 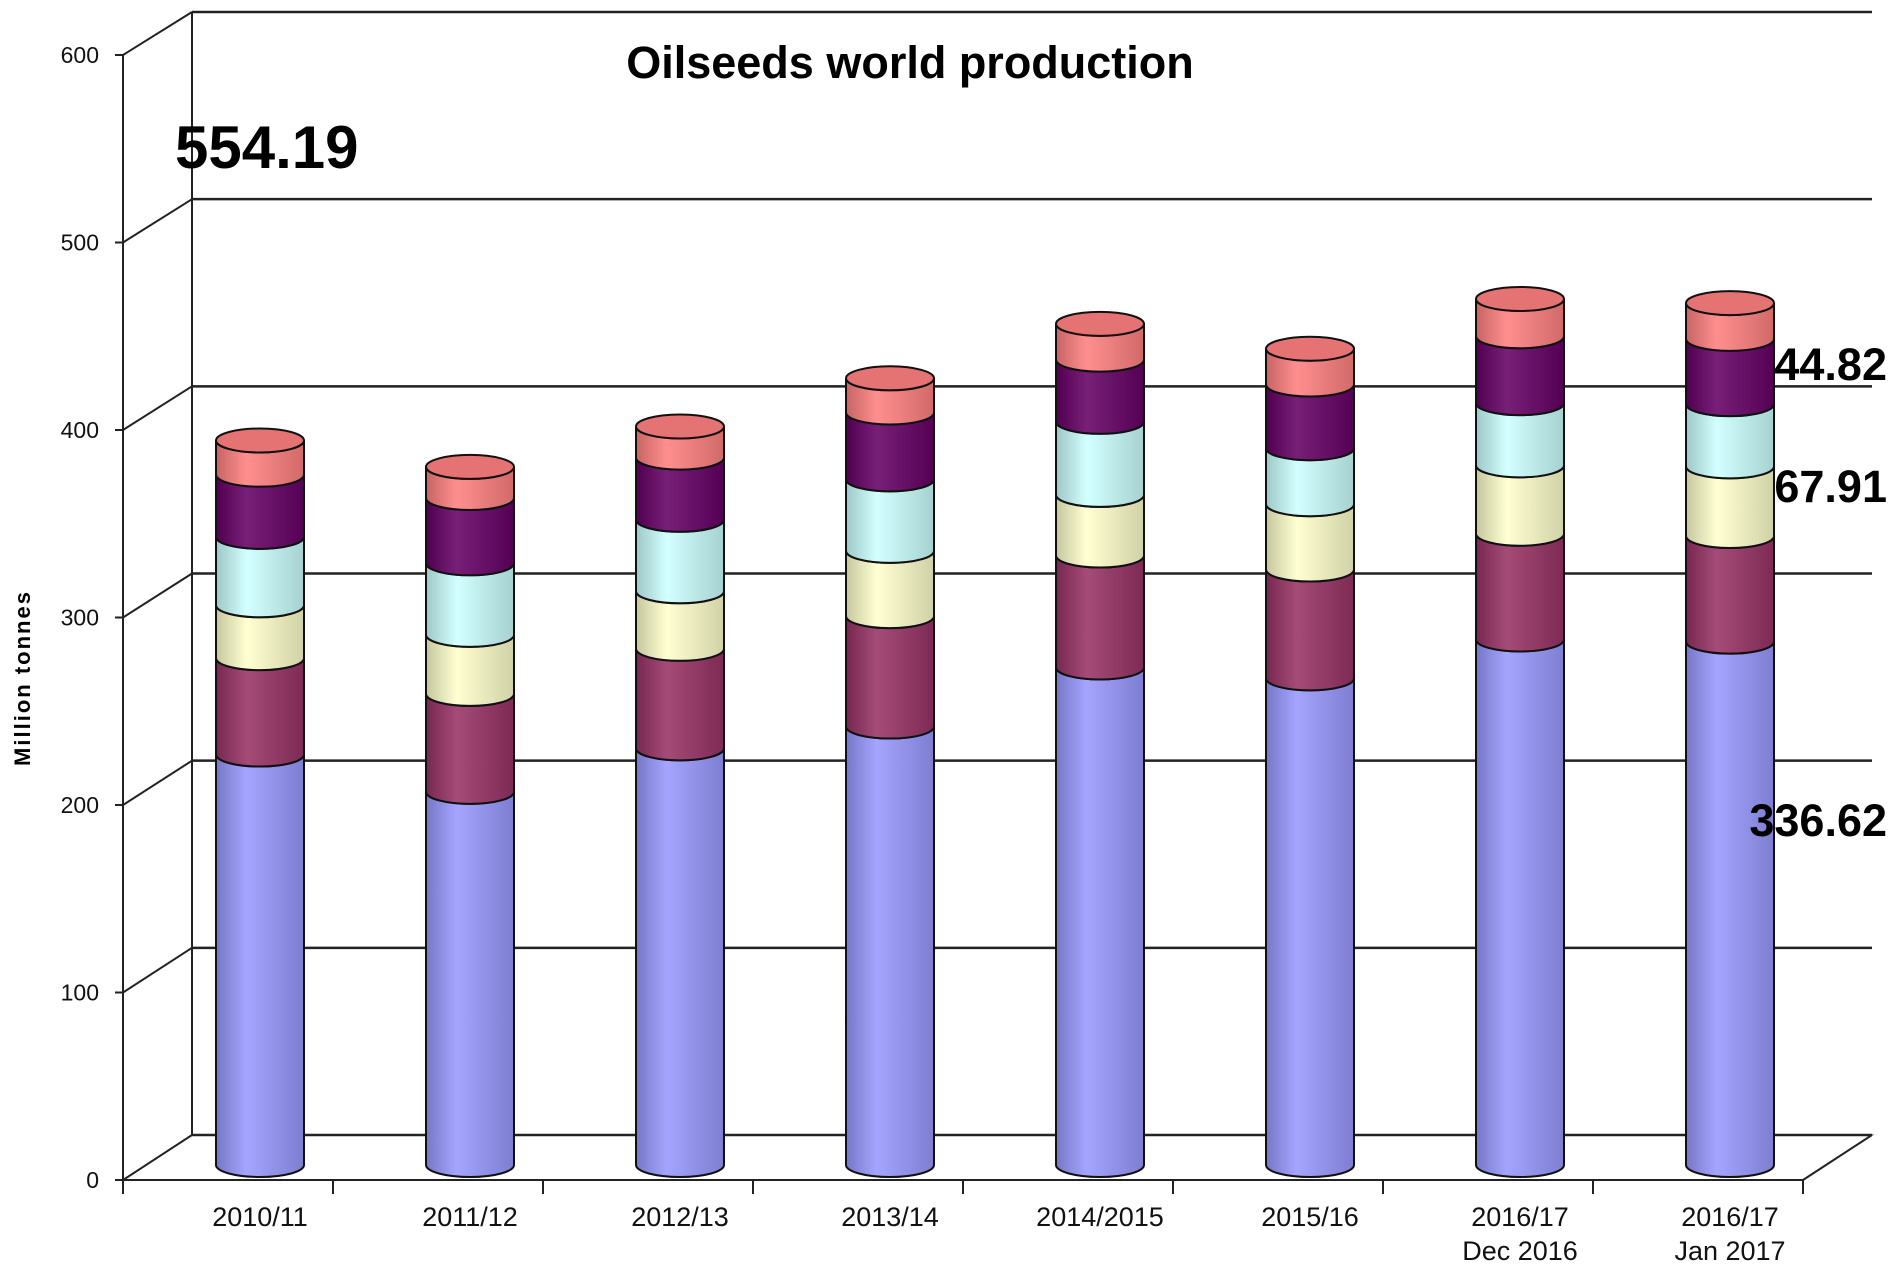 What do you see at coordinates (80, 805) in the screenshot?
I see `y-tick-label: 200` at bounding box center [80, 805].